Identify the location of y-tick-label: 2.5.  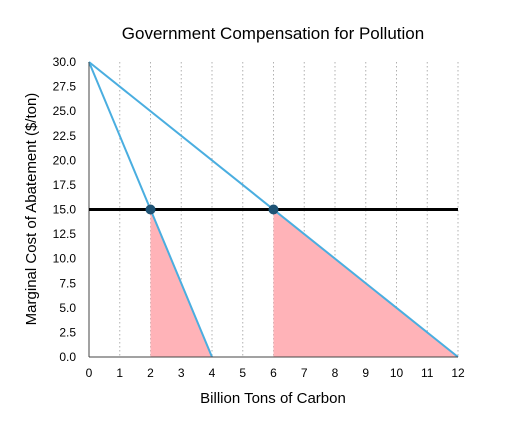
(67, 332).